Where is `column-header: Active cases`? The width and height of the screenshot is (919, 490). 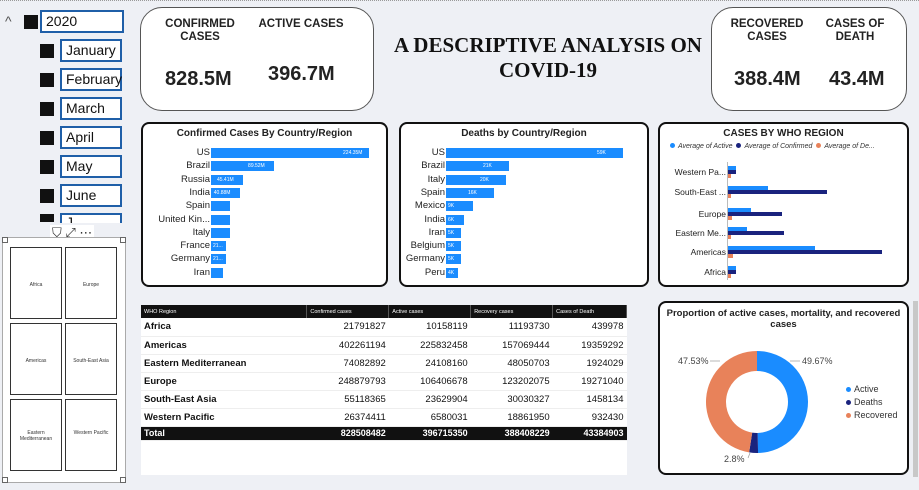 column-header: Active cases is located at coordinates (430, 311).